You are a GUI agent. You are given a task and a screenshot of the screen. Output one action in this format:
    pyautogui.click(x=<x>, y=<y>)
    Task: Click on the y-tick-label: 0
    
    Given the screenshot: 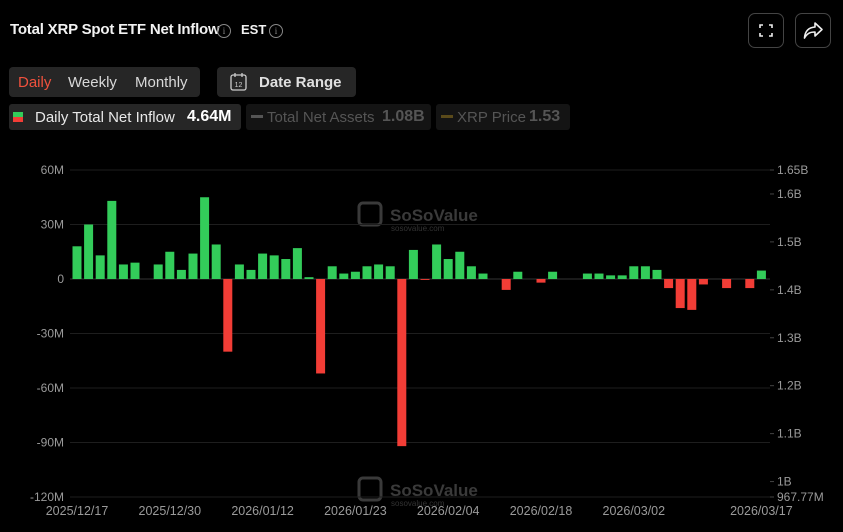 What is the action you would take?
    pyautogui.click(x=60, y=279)
    